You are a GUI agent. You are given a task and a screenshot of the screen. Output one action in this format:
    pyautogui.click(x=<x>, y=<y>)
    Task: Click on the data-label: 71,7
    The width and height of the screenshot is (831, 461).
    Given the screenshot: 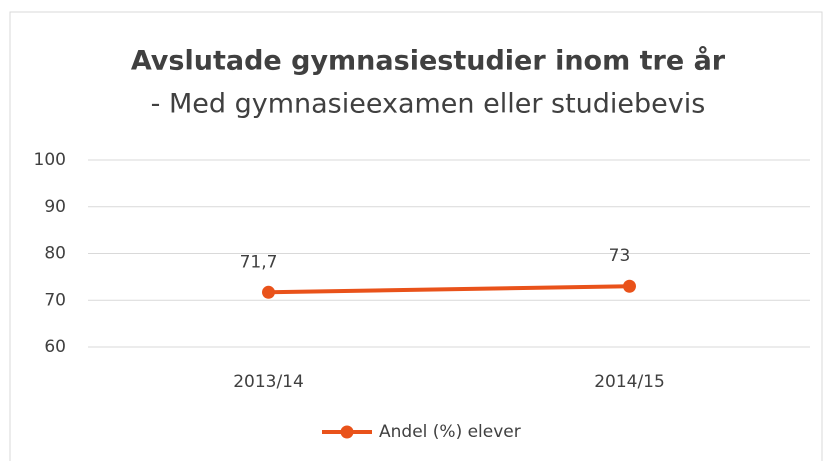 What is the action you would take?
    pyautogui.click(x=259, y=262)
    